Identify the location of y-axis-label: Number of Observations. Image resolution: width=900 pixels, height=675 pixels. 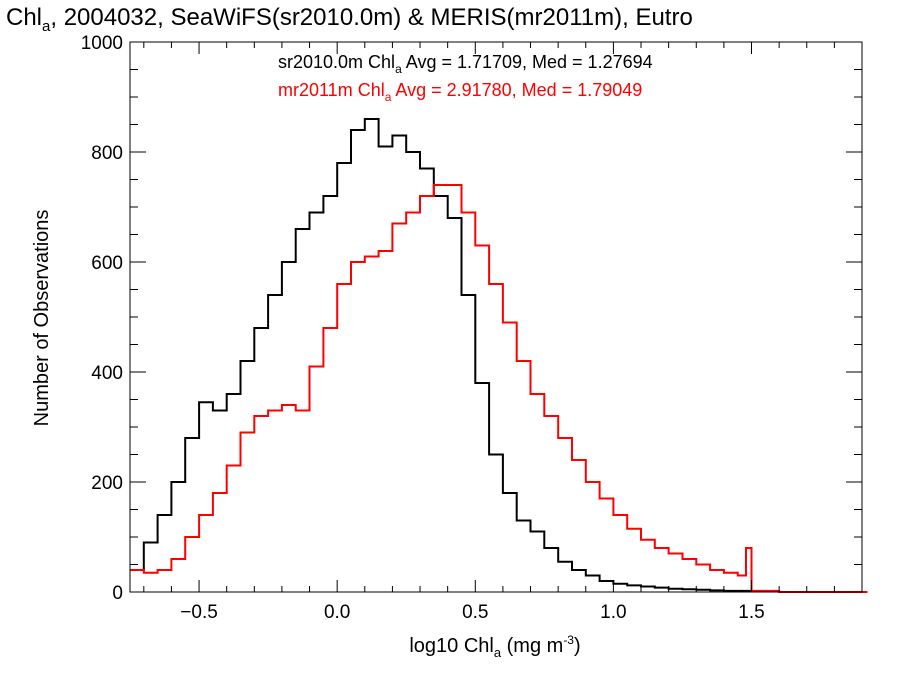
(42, 318).